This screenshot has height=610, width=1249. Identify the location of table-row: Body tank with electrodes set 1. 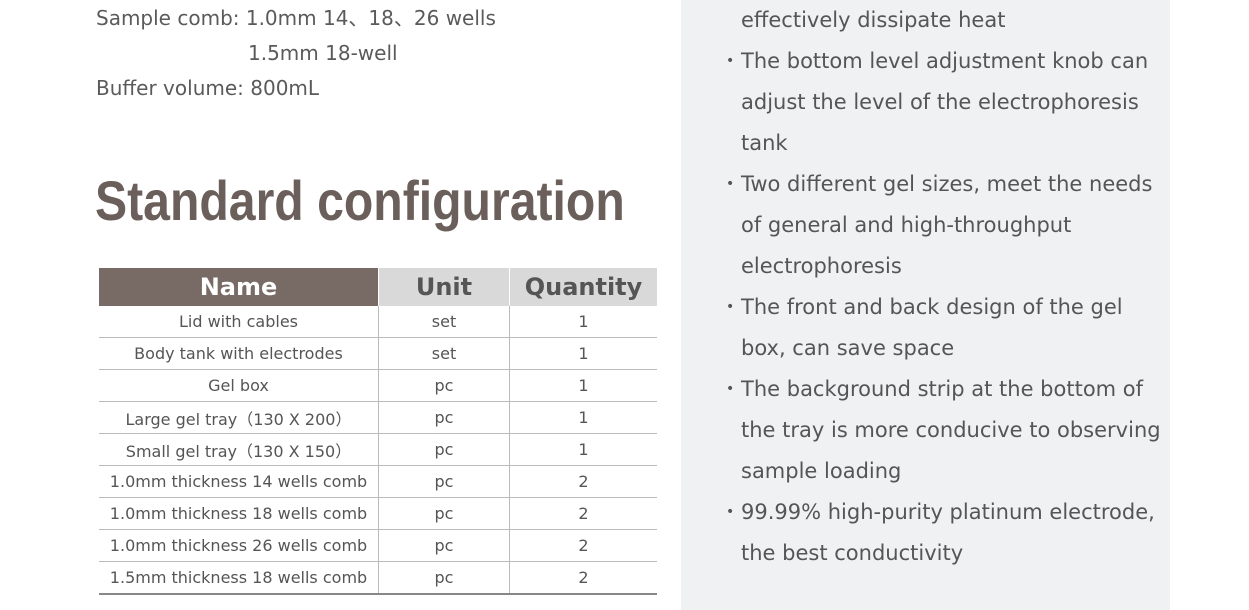
(378, 353).